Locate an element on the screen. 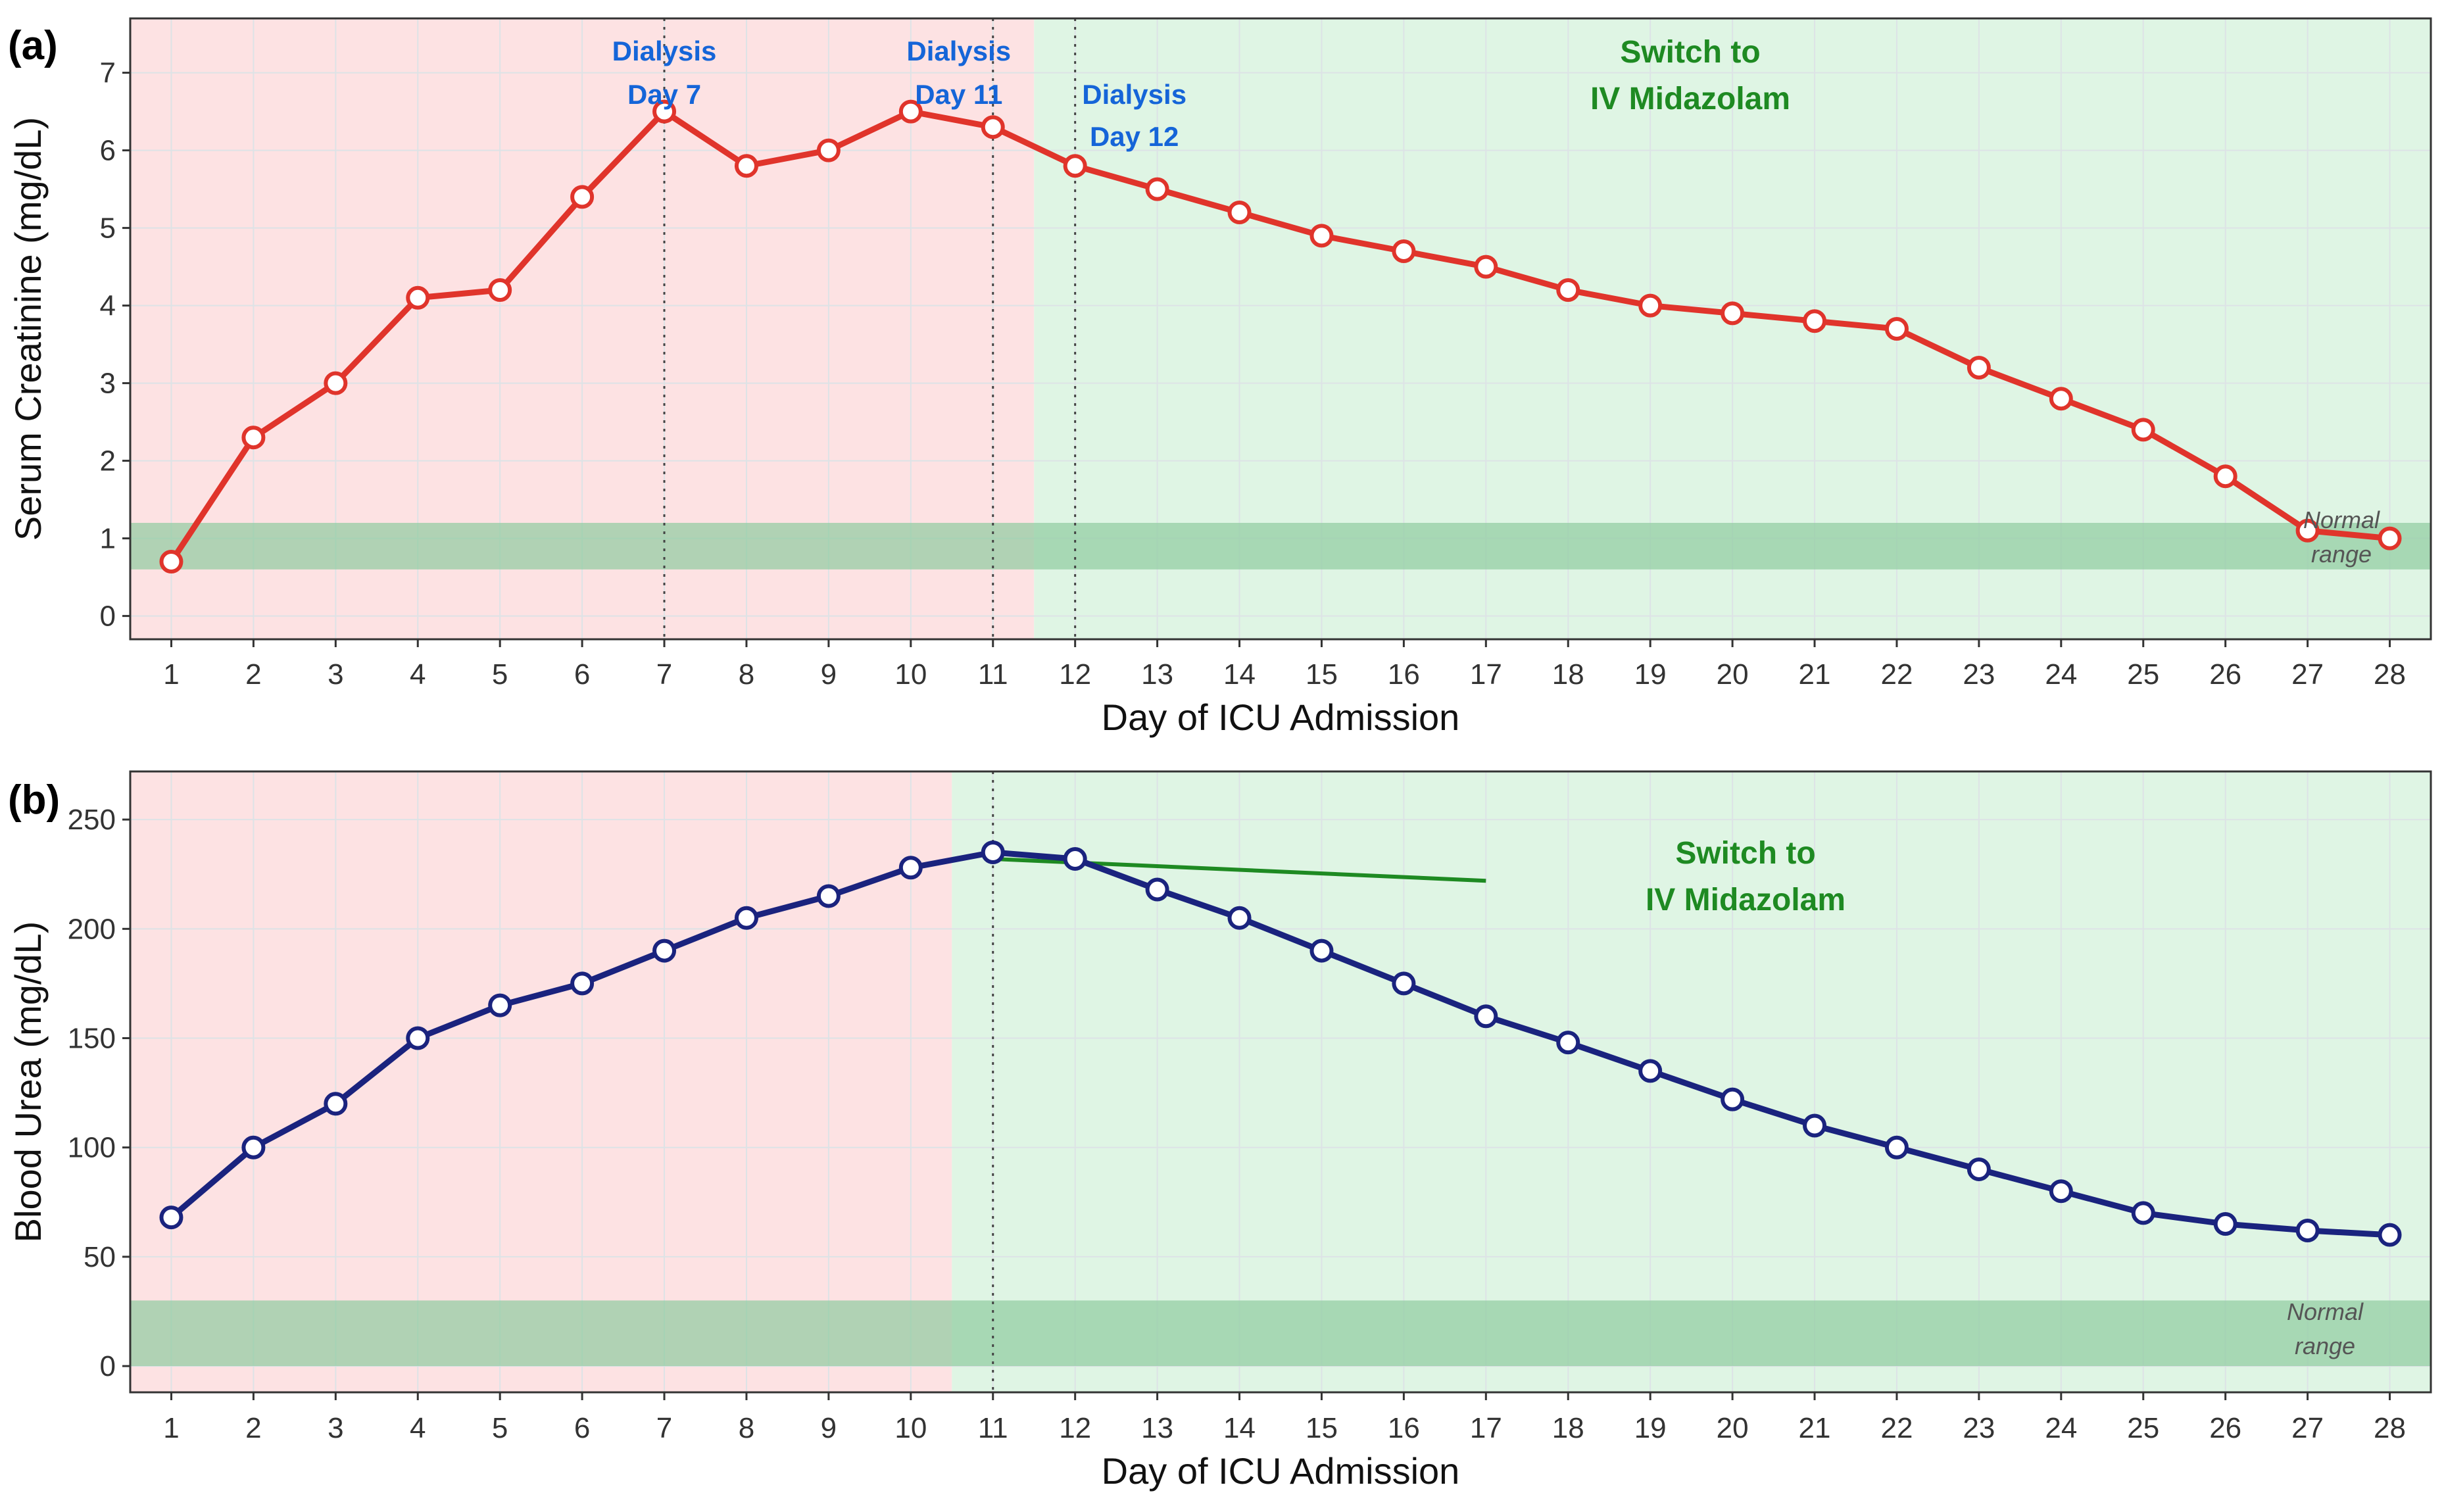 Image resolution: width=2444 pixels, height=1512 pixels. y-tick-label: 250 is located at coordinates (92, 820).